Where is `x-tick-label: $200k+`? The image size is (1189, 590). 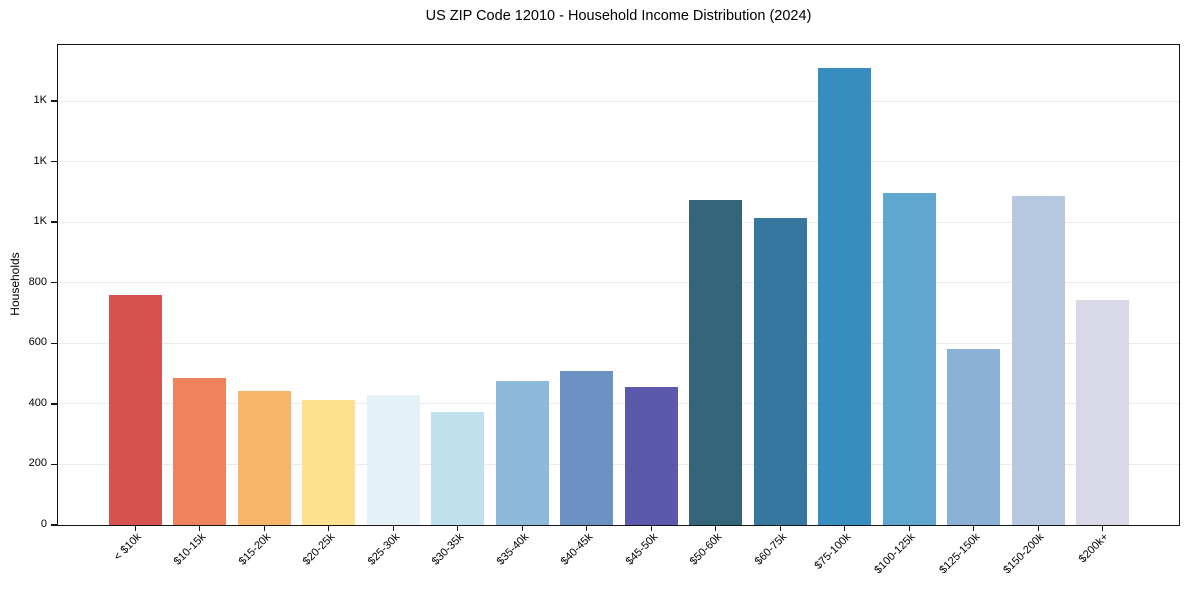
x-tick-label: $200k+ is located at coordinates (1094, 548).